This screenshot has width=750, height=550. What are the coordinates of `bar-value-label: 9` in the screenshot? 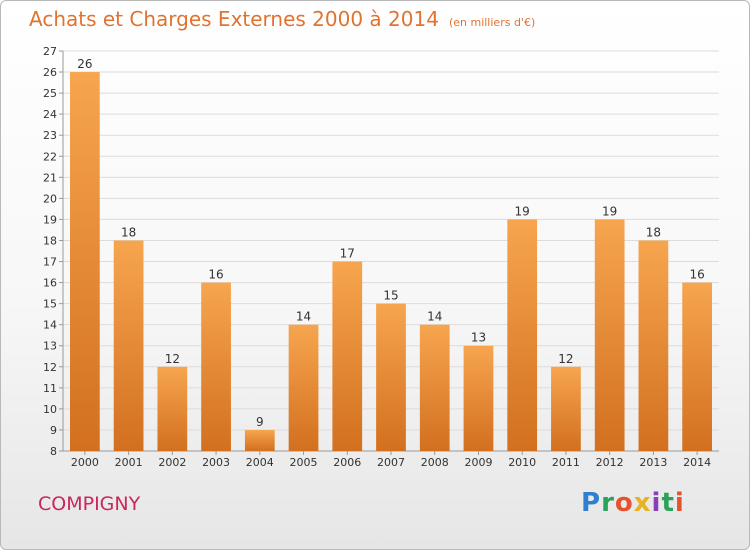 It's located at (260, 422).